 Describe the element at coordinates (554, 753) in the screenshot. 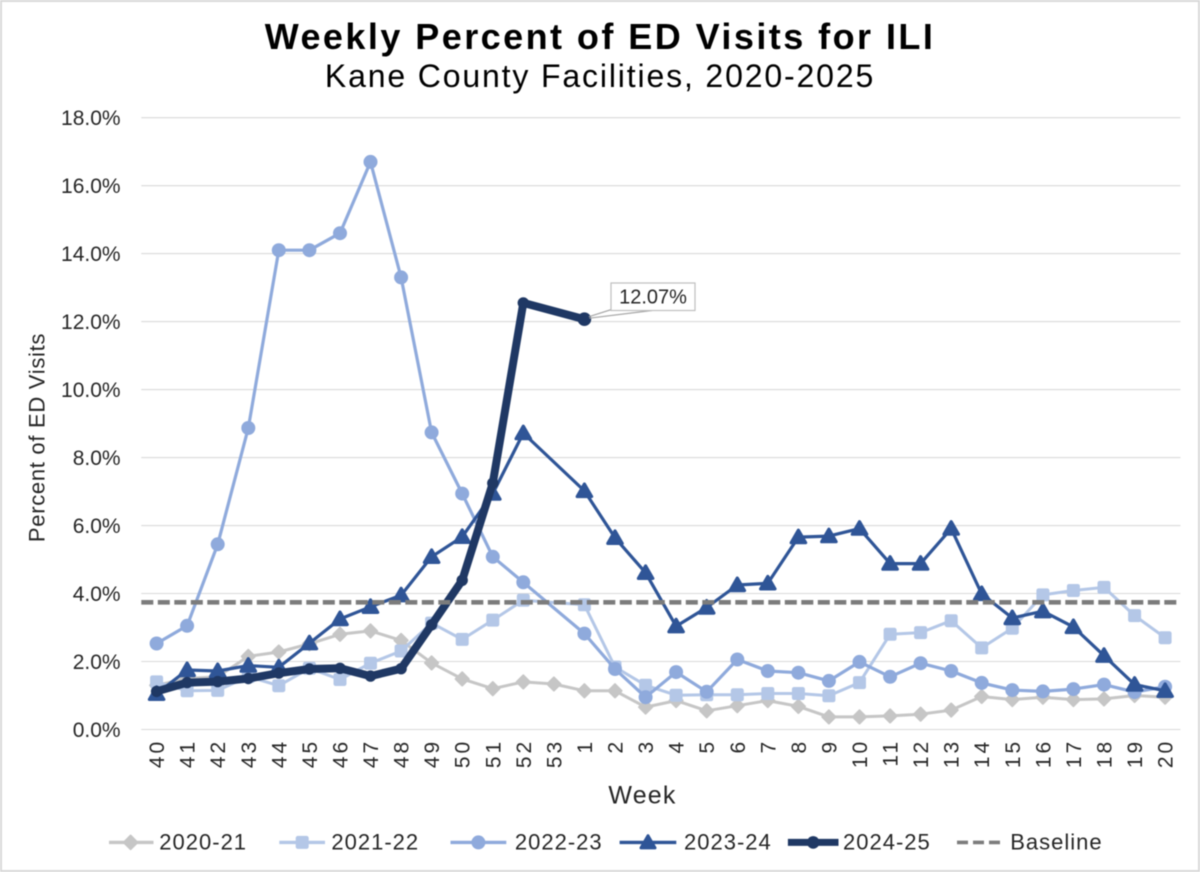

I see `svg-text: 53` at that location.